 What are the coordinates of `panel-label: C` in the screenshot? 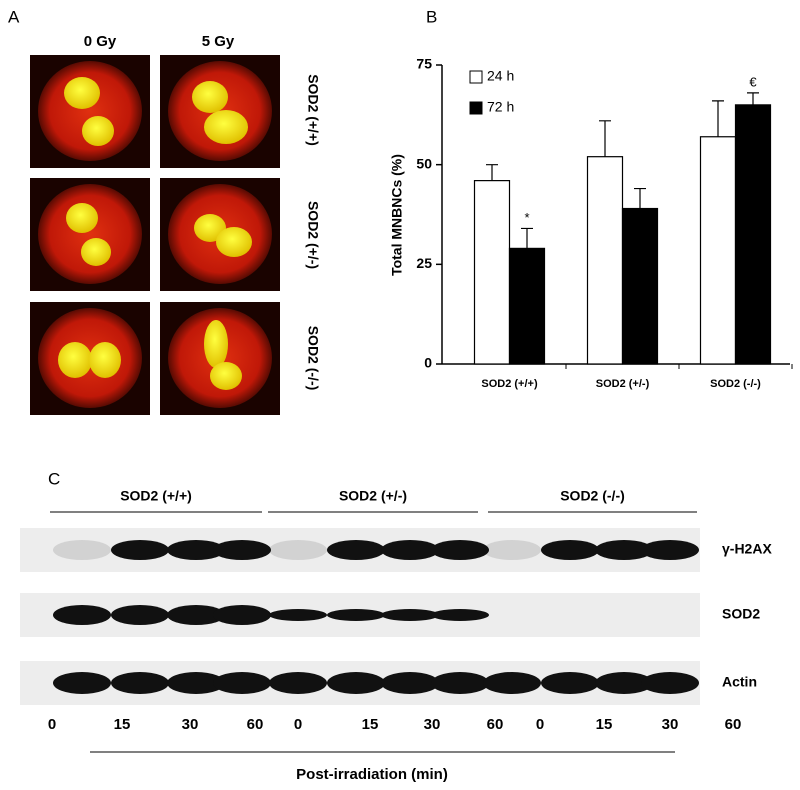 It's located at (54, 478).